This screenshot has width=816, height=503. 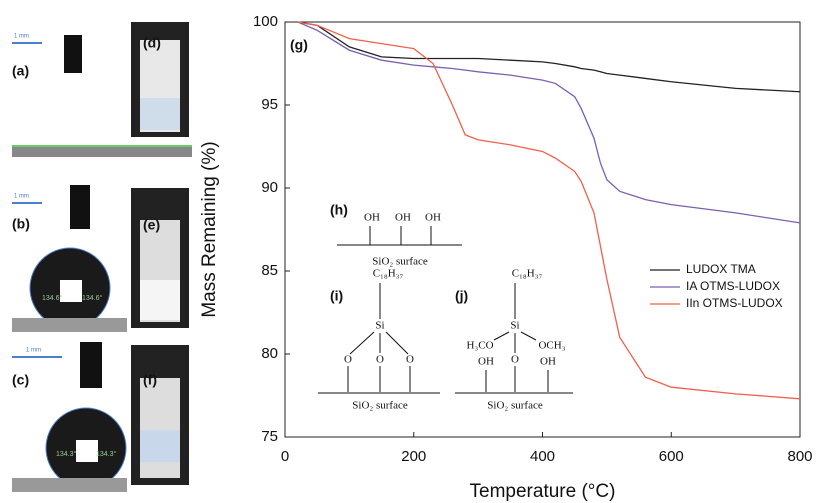 I want to click on panel-label: (f), so click(x=150, y=380).